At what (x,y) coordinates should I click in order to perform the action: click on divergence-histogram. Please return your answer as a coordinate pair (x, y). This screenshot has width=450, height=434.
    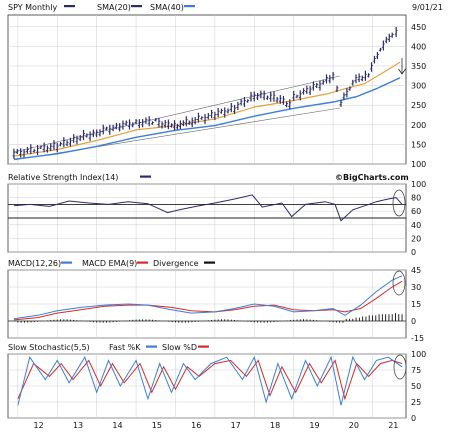
    Looking at the image, I should click on (210, 318).